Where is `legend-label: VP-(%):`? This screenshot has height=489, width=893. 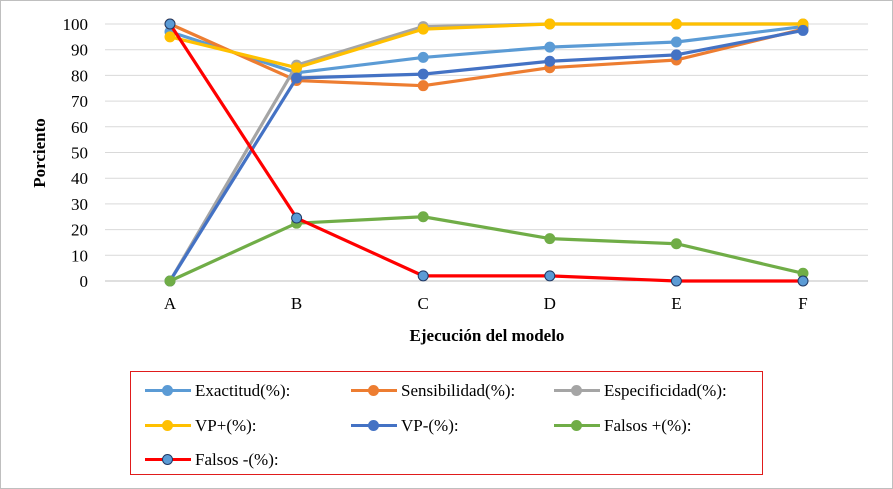
legend-label: VP-(%): is located at coordinates (430, 425).